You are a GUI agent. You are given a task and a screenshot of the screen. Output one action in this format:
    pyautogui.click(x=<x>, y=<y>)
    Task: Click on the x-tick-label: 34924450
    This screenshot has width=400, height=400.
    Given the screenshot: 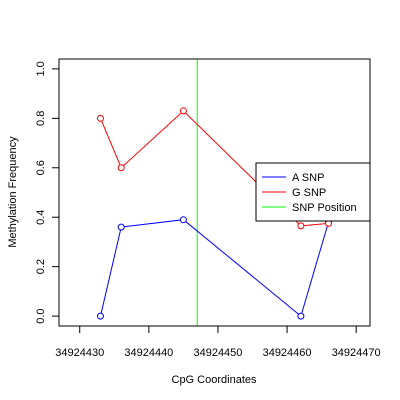 What is the action you would take?
    pyautogui.click(x=217, y=353)
    